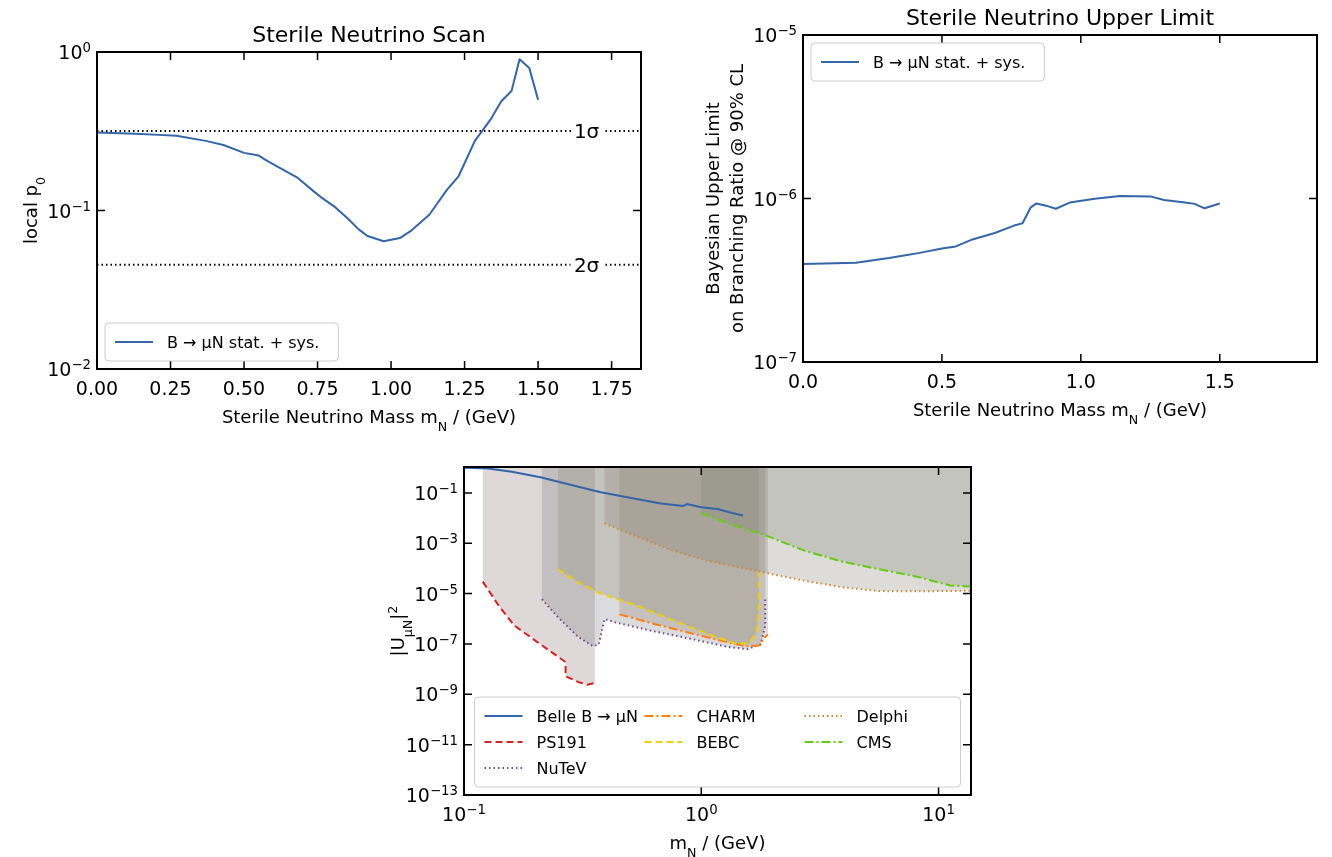 Image resolution: width=1332 pixels, height=857 pixels. Describe the element at coordinates (775, 198) in the screenshot. I see `y-tick-label: 10$^{−6}$` at that location.